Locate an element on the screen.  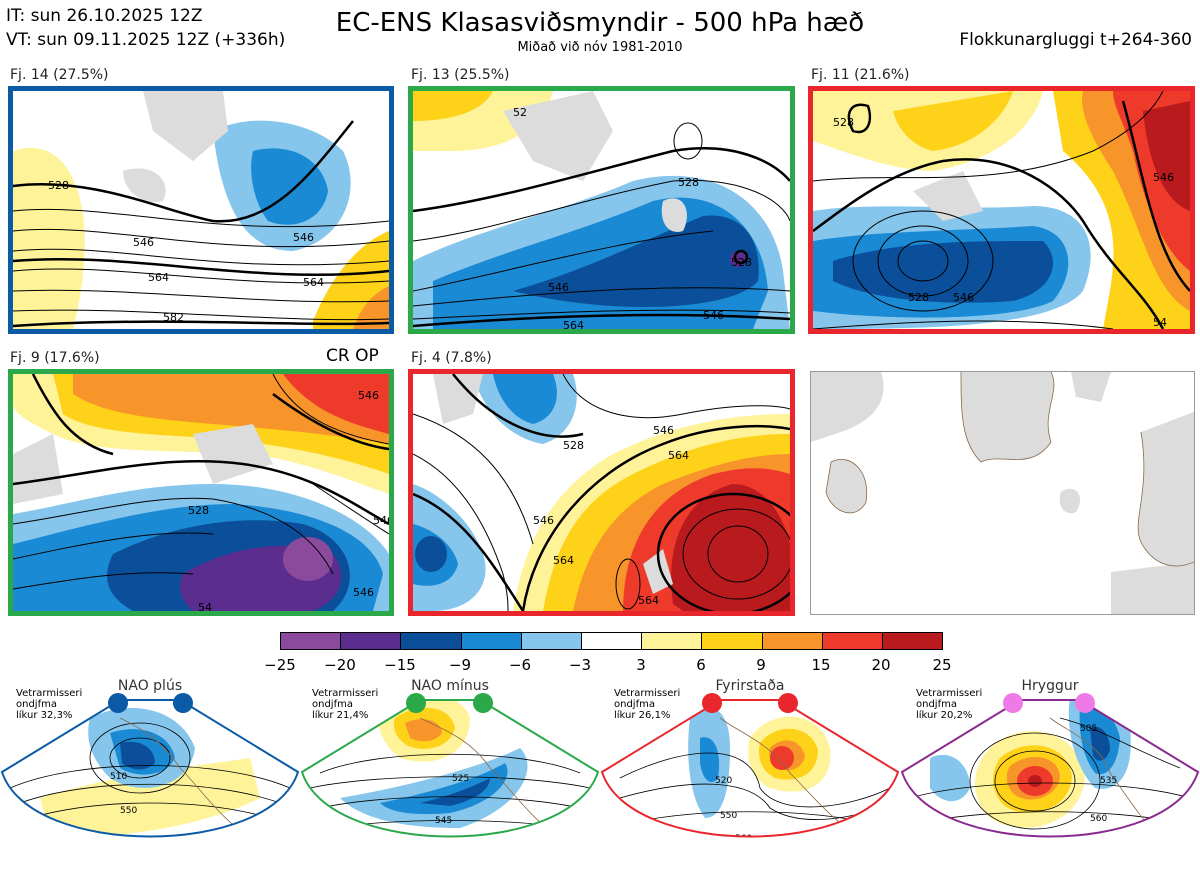
cluster-map-1: 528 546 546 564 564 582 is located at coordinates (201, 210).